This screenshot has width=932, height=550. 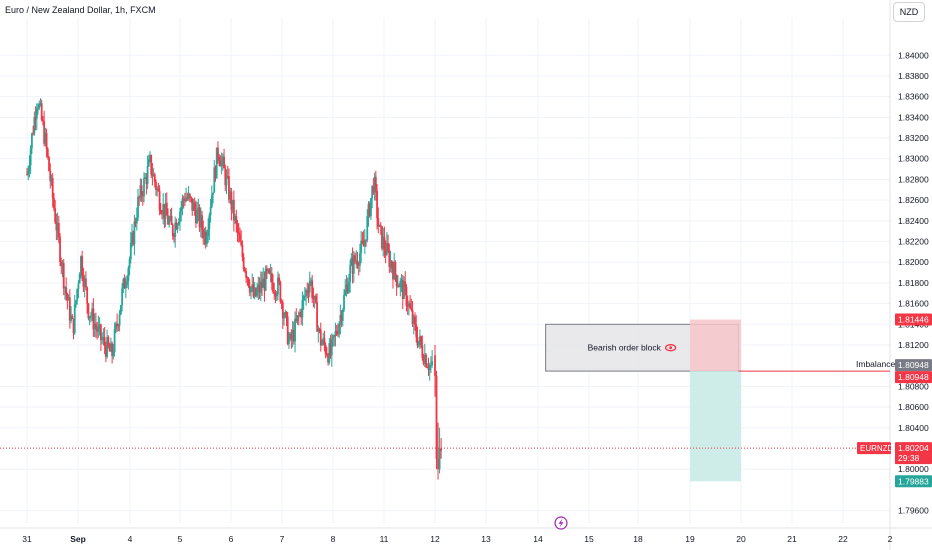 What do you see at coordinates (486, 539) in the screenshot?
I see `x-tick-label: 13` at bounding box center [486, 539].